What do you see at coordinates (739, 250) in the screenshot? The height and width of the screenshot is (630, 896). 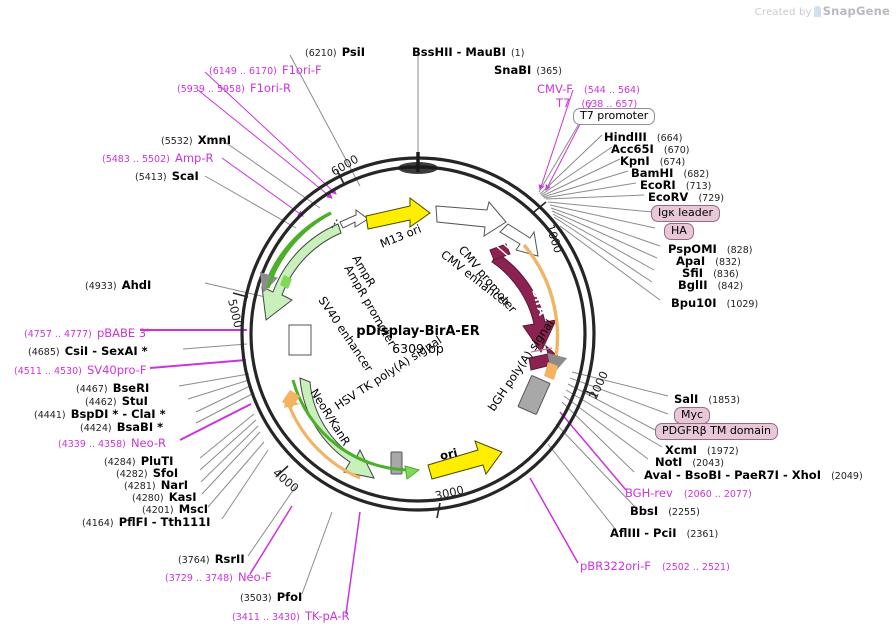 I see `label-pspomi-pos: (828)` at bounding box center [739, 250].